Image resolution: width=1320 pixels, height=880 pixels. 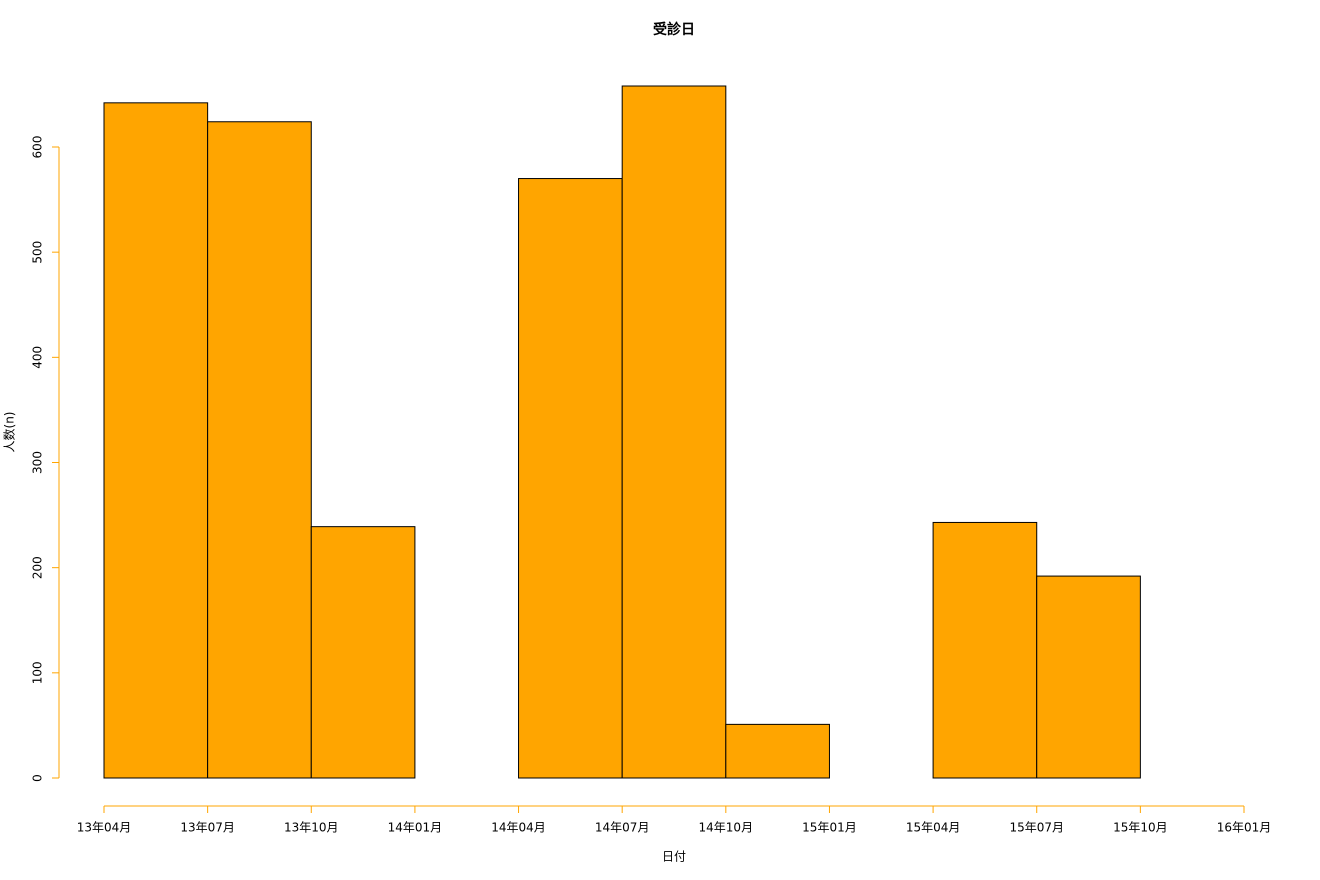 I want to click on x-tick-label: 14年10月, so click(x=726, y=828).